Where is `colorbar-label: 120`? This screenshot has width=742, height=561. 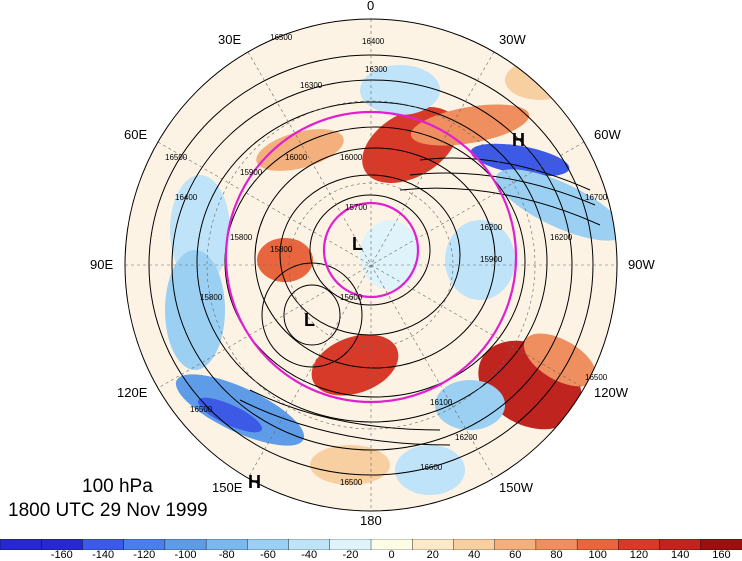
colorbar-label: 120 is located at coordinates (639, 555).